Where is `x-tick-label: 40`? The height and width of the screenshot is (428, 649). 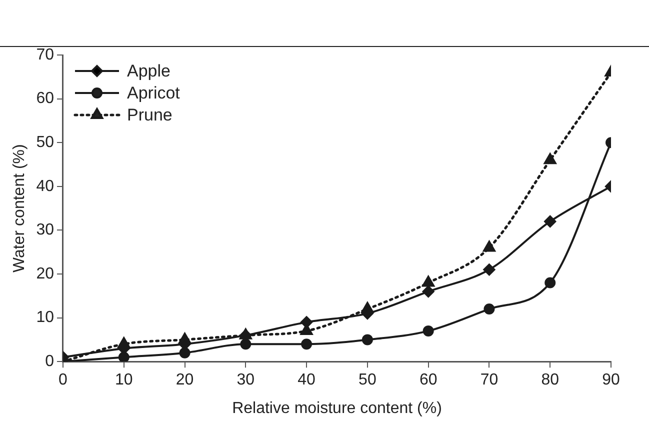
x-tick-label: 40 is located at coordinates (307, 380).